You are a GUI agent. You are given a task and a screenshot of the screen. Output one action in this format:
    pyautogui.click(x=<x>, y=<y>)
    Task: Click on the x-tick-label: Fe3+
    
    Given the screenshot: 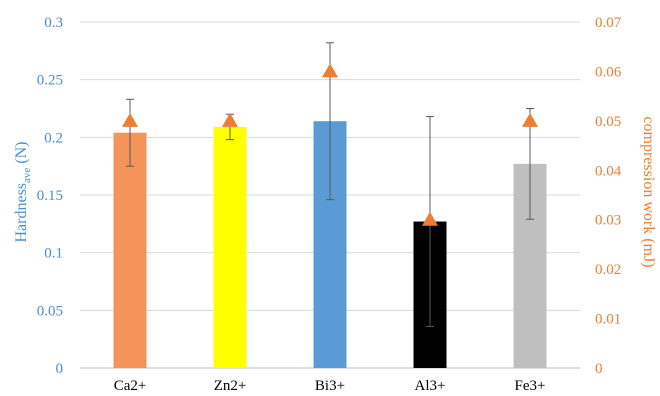 What is the action you would take?
    pyautogui.click(x=530, y=386)
    